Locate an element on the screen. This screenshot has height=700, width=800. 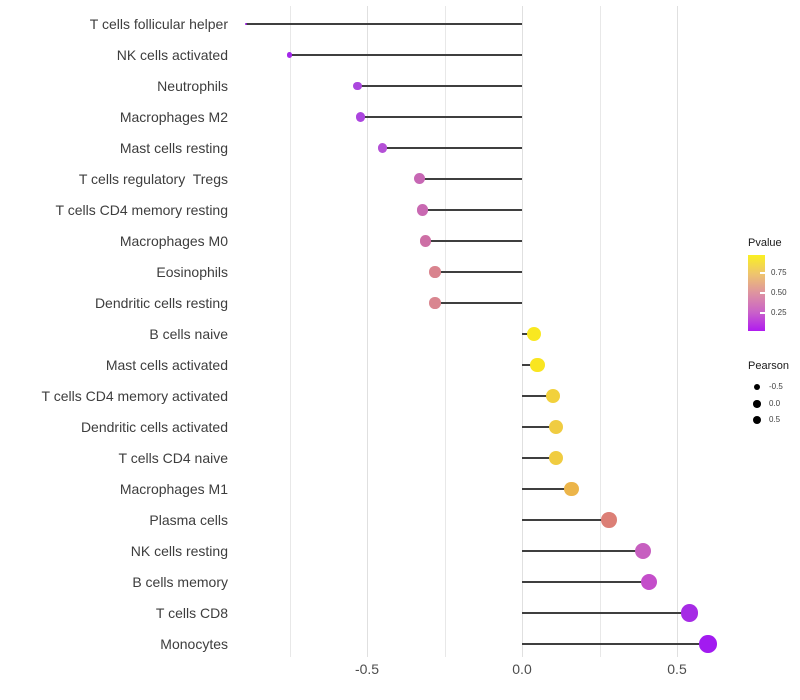
y-axis-label: Mast cells activated is located at coordinates (166, 365).